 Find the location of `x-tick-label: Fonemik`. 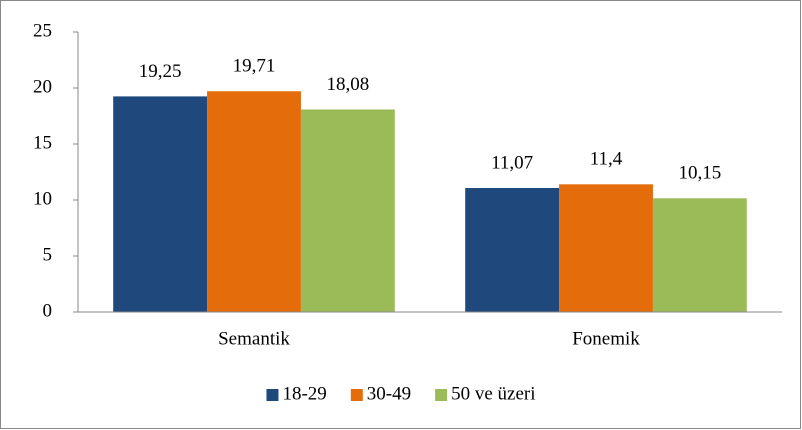

x-tick-label: Fonemik is located at coordinates (606, 338).